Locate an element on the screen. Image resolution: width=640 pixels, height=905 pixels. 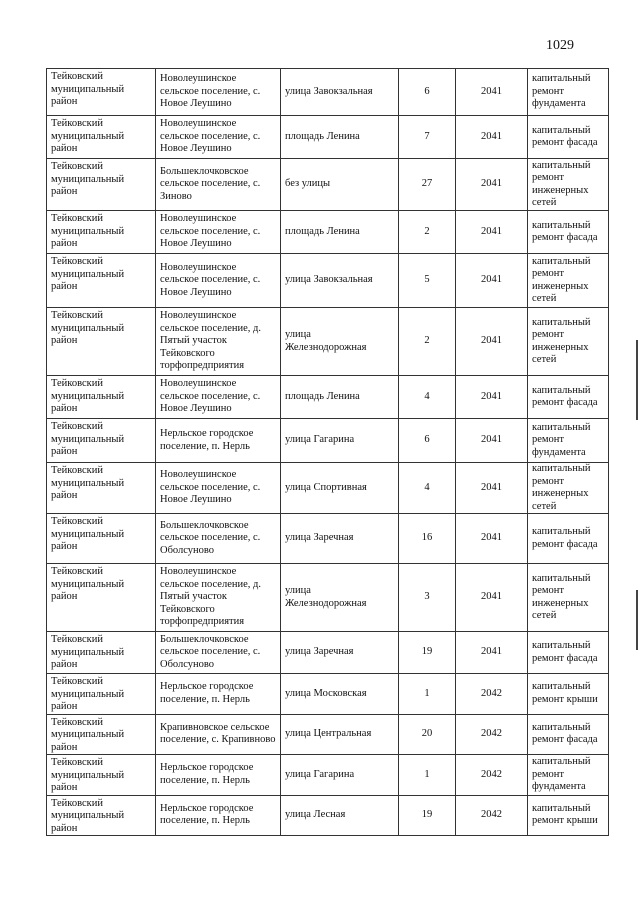
house-number-cell: 20 is located at coordinates (427, 734).